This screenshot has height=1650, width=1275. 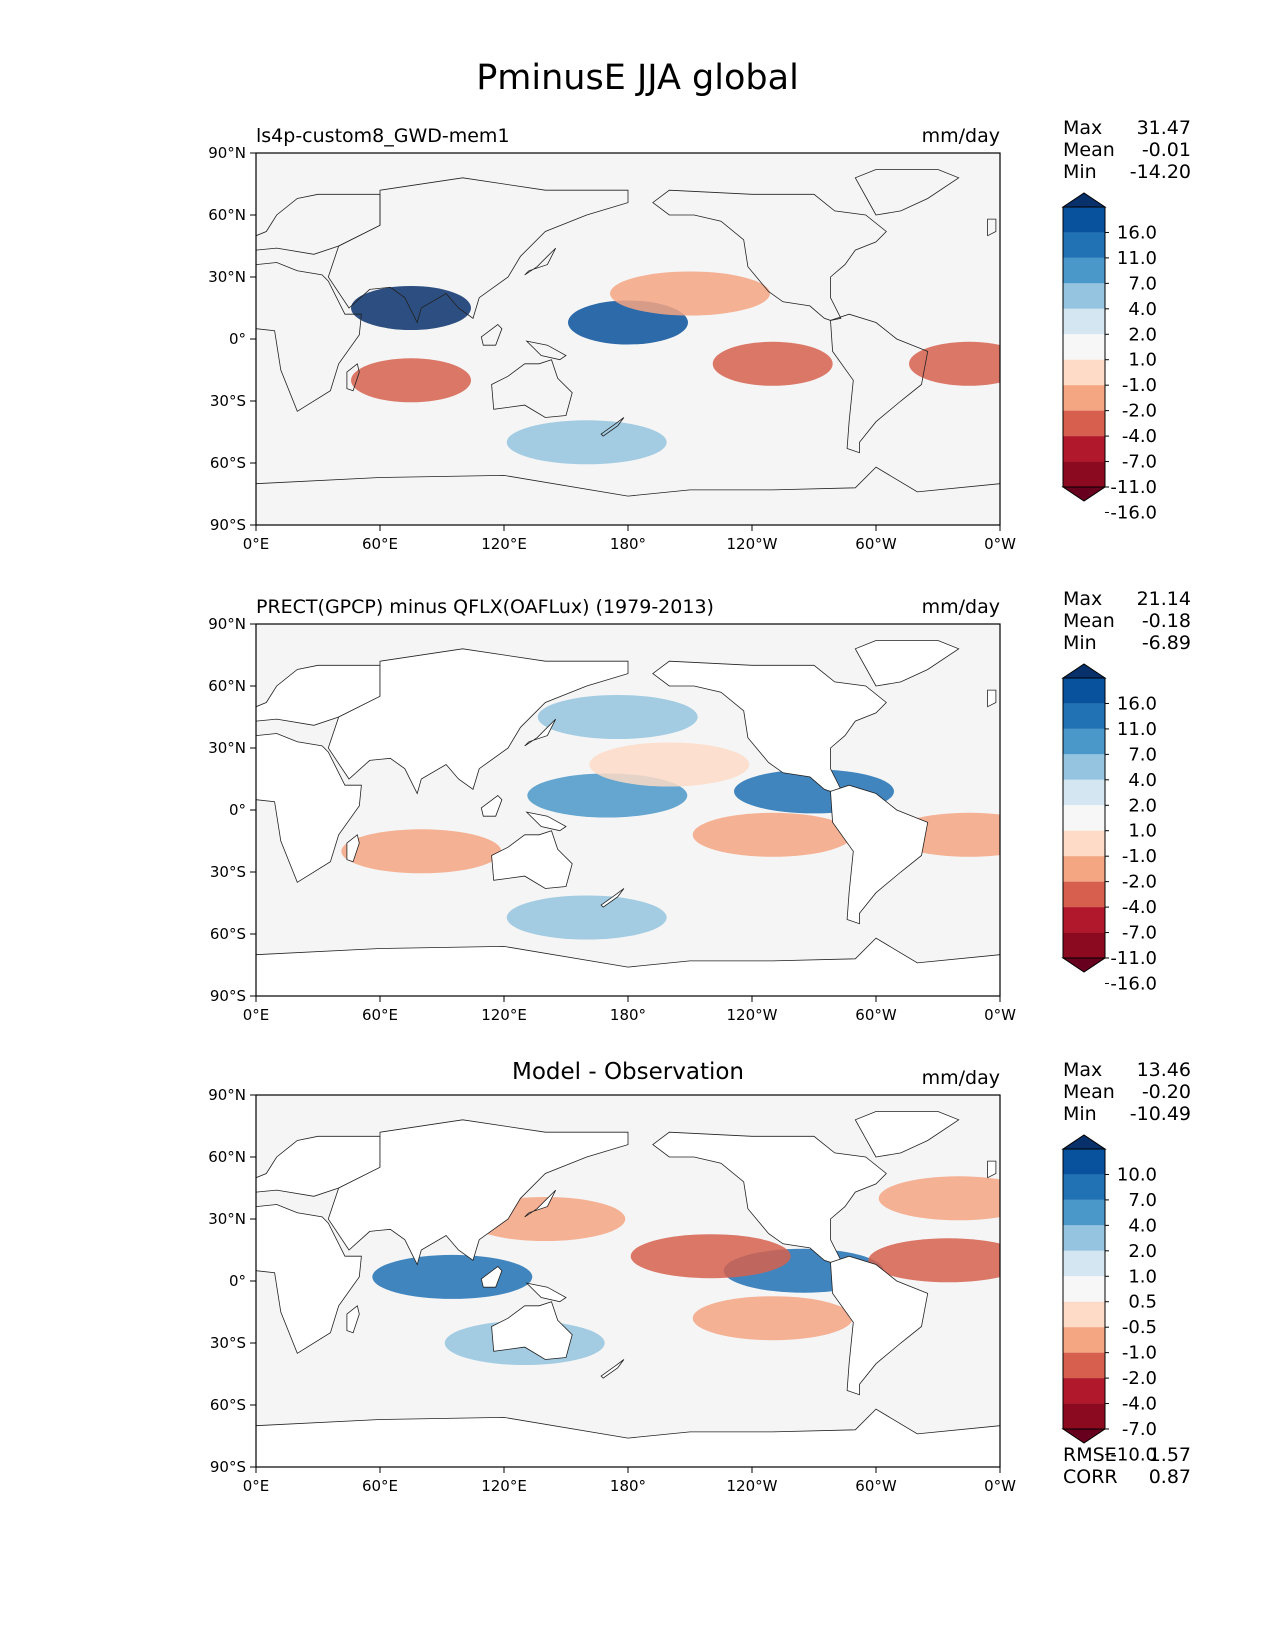 What do you see at coordinates (1142, 1302) in the screenshot?
I see `colorbar-label: 0.5` at bounding box center [1142, 1302].